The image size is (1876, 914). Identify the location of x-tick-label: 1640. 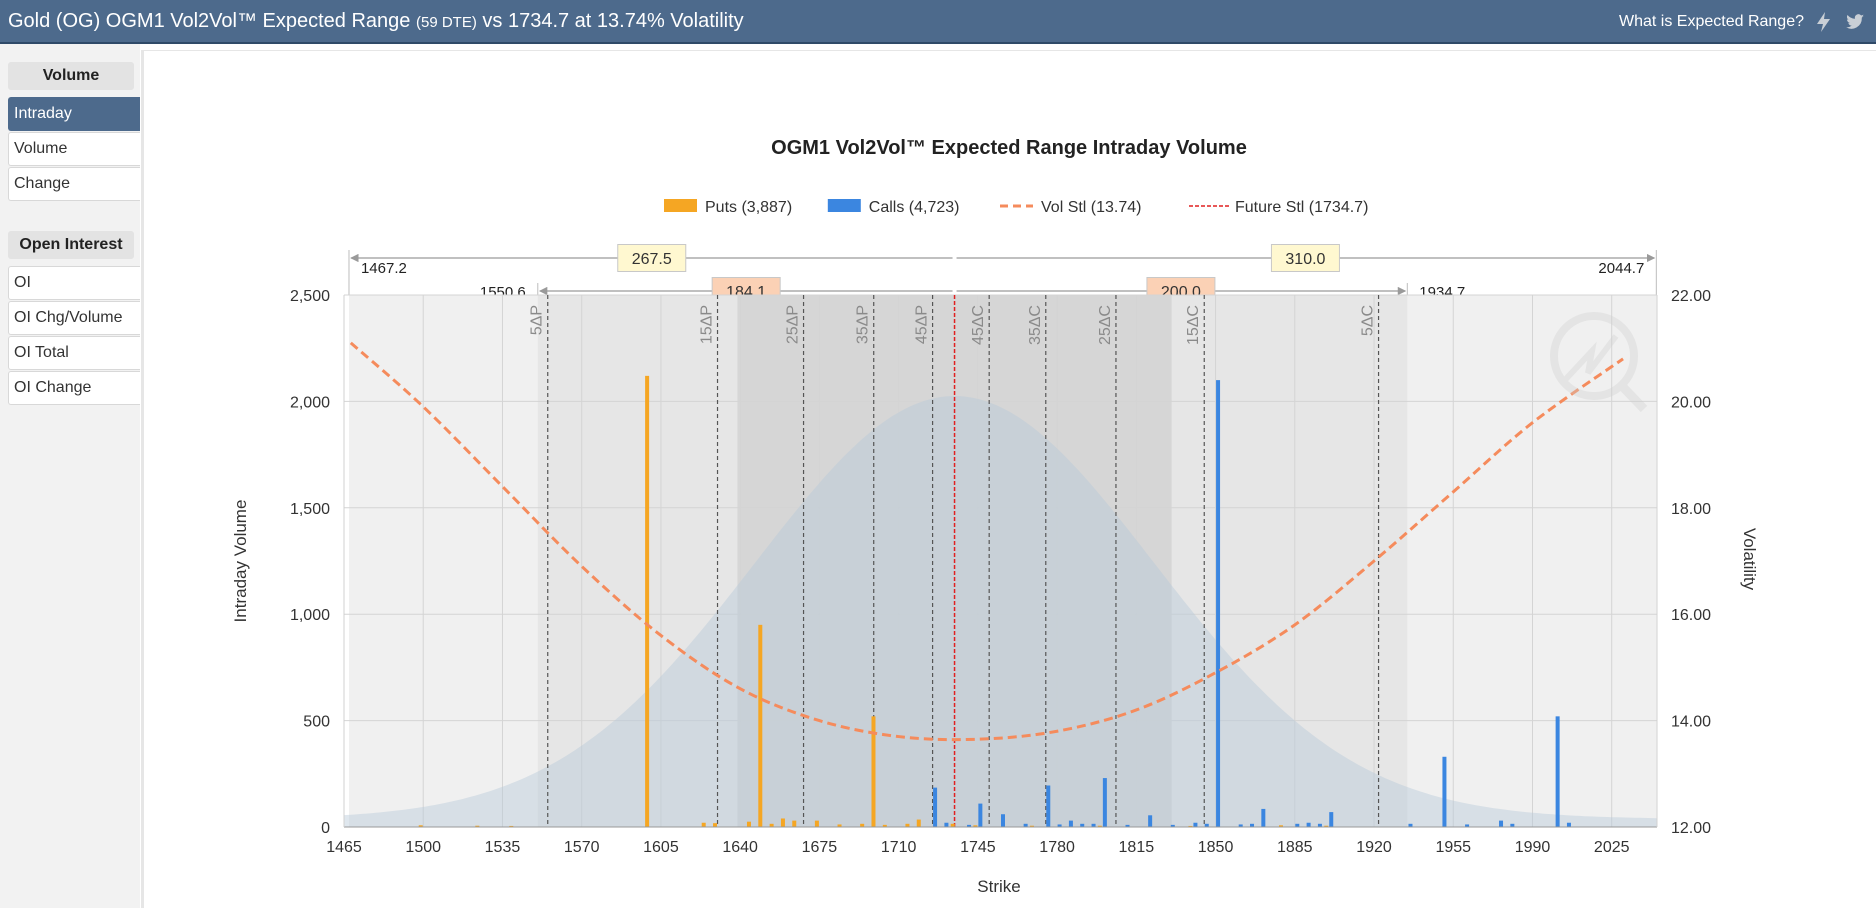
(740, 847).